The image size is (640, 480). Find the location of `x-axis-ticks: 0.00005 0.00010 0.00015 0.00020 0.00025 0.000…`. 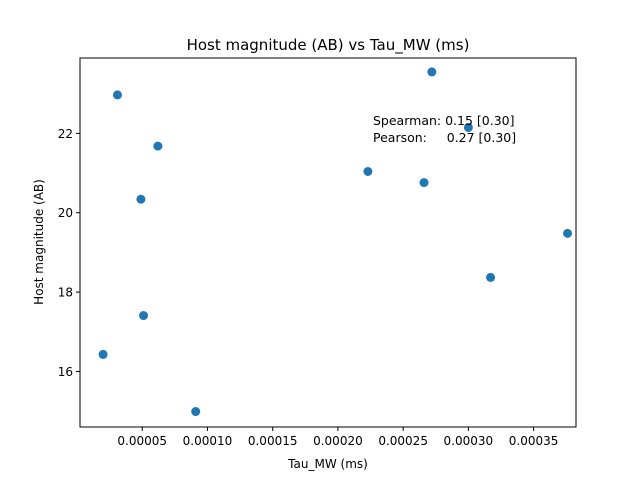

x-axis-ticks: 0.00005 0.00010 0.00015 0.00020 0.00025 0.000… is located at coordinates (337, 437).